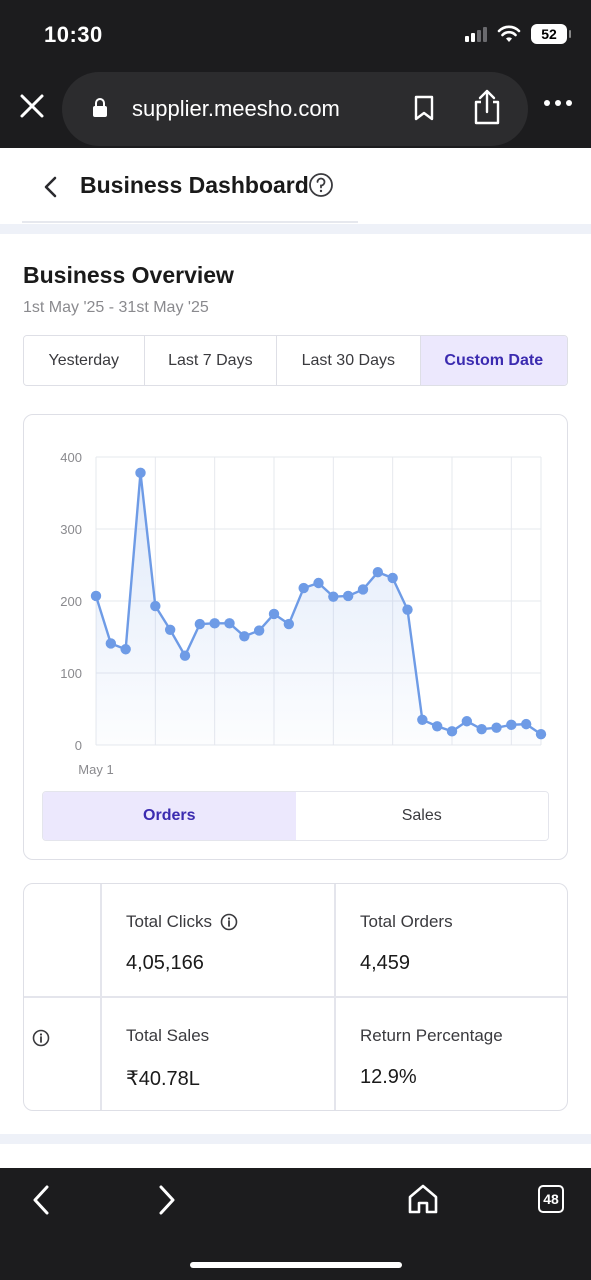 The height and width of the screenshot is (1280, 591). Describe the element at coordinates (78, 745) in the screenshot. I see `y-tick-label: 0` at that location.